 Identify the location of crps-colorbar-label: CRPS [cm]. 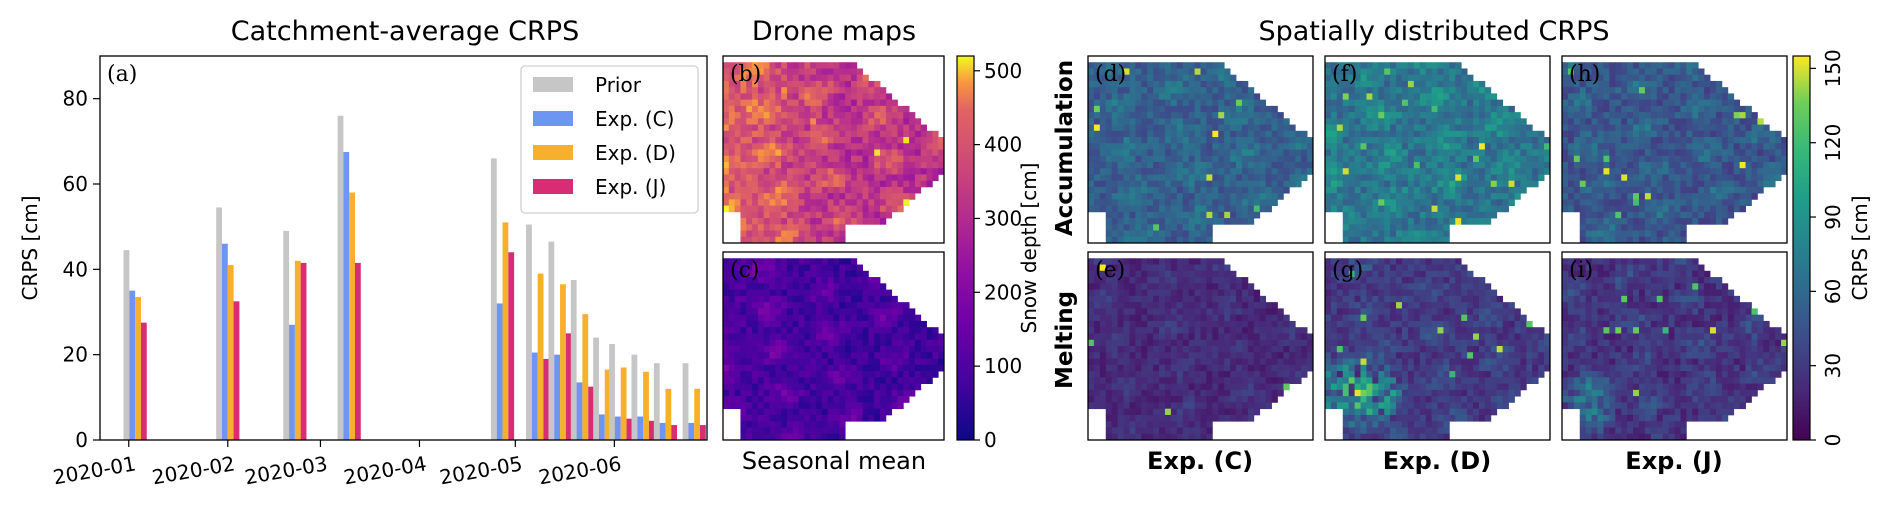
(1860, 247).